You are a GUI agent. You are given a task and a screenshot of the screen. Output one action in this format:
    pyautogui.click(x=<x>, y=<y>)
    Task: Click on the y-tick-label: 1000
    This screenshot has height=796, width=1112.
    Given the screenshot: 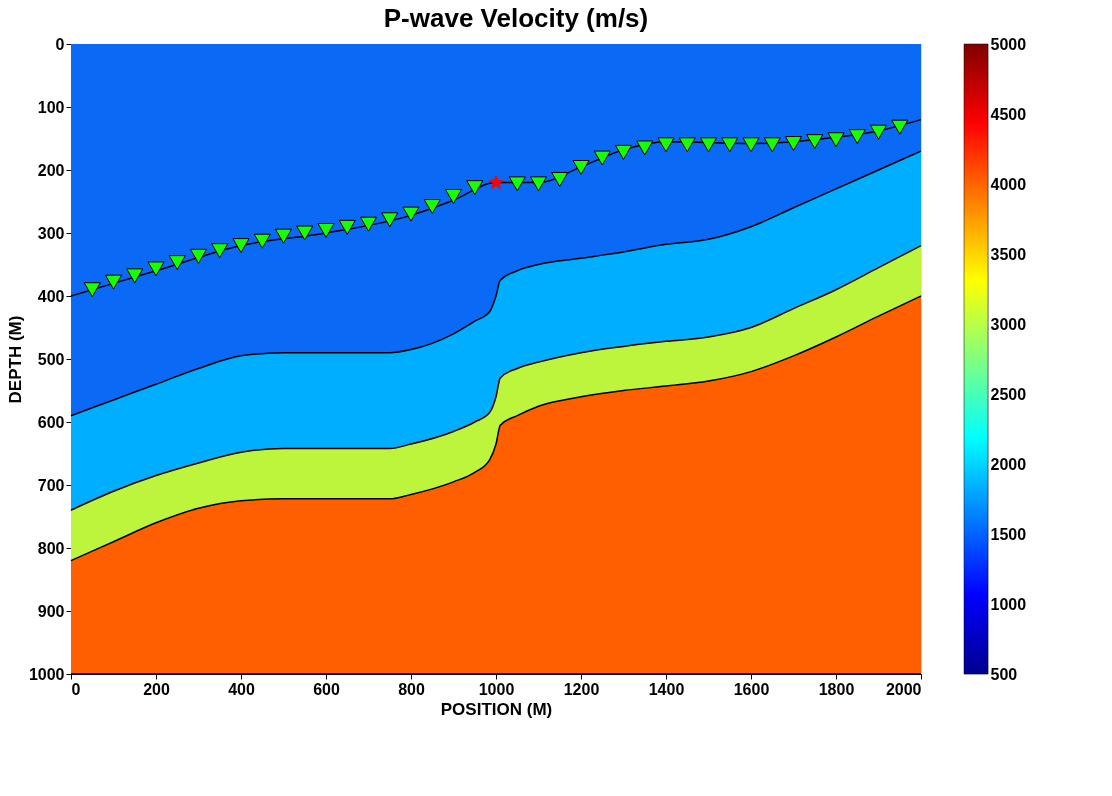 What is the action you would take?
    pyautogui.click(x=46, y=674)
    